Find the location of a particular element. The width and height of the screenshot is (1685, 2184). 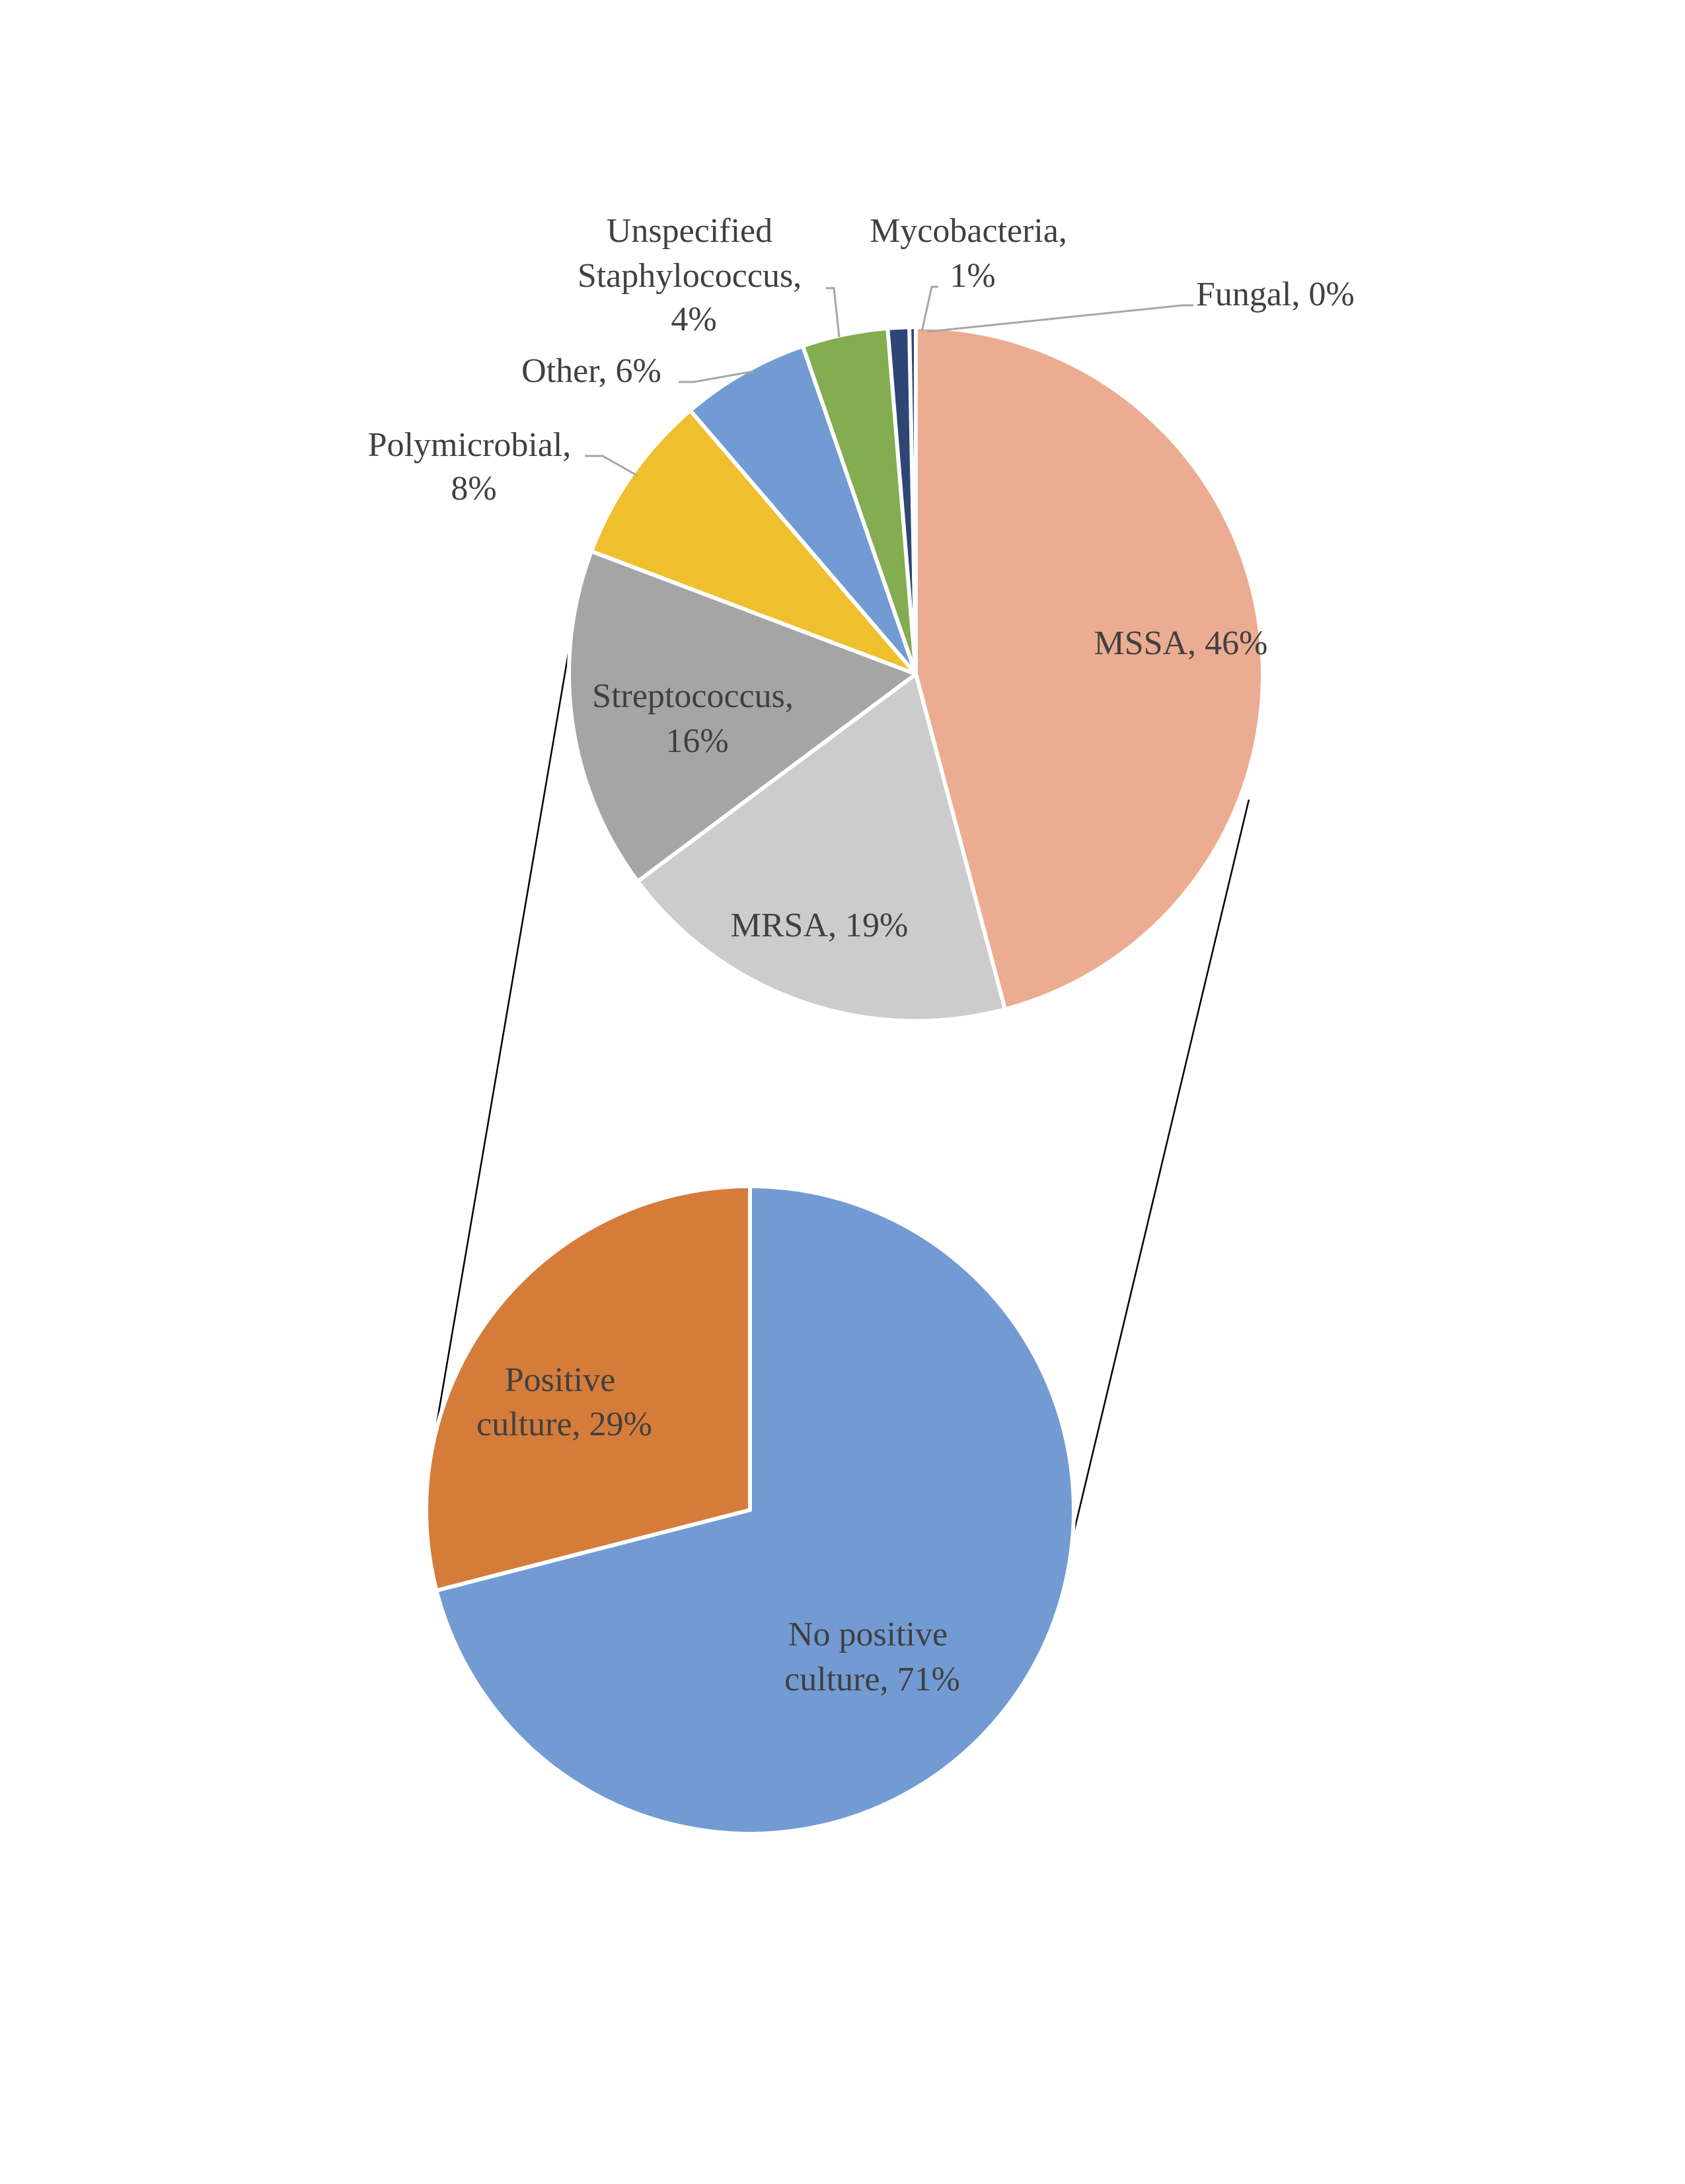

detail-pie is located at coordinates (916, 674).